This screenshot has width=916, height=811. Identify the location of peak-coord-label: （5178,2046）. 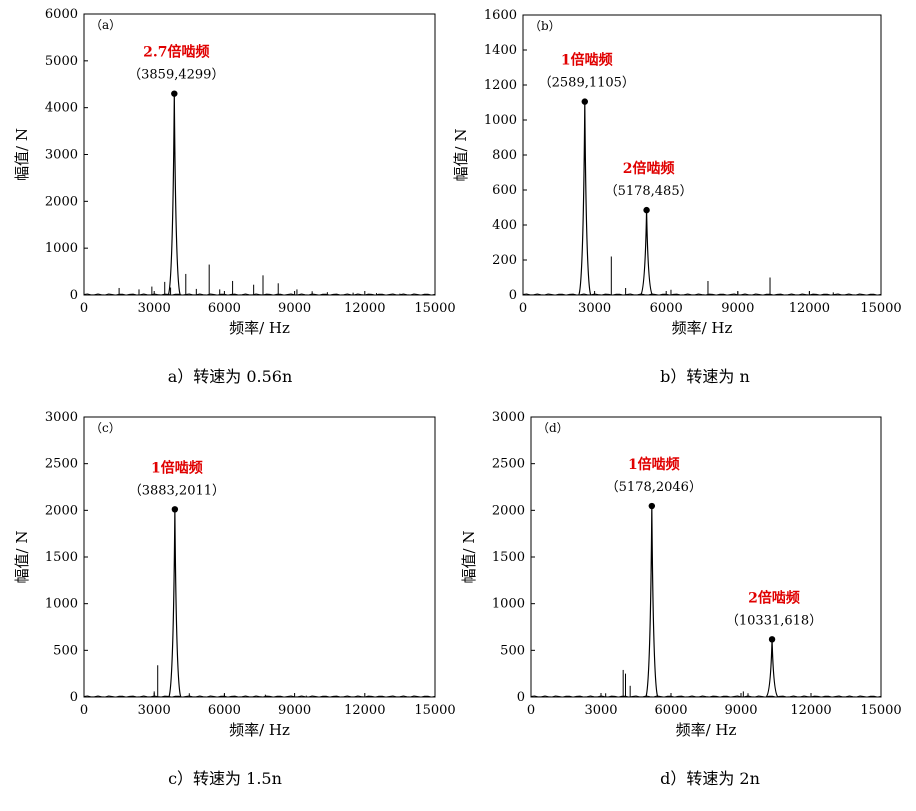
(654, 487).